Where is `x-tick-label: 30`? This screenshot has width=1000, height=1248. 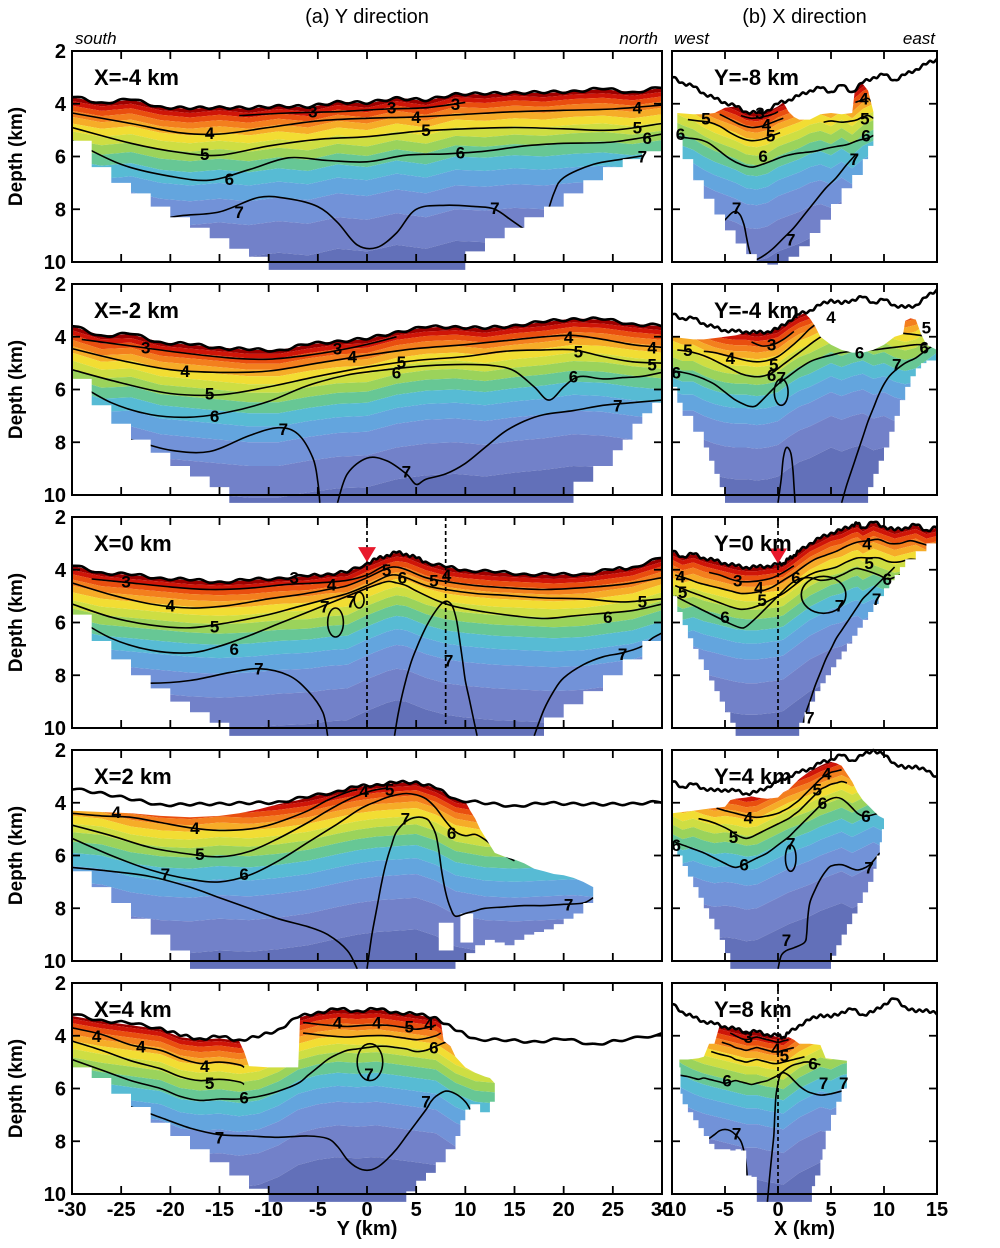
x-tick-label: 30 is located at coordinates (662, 1210).